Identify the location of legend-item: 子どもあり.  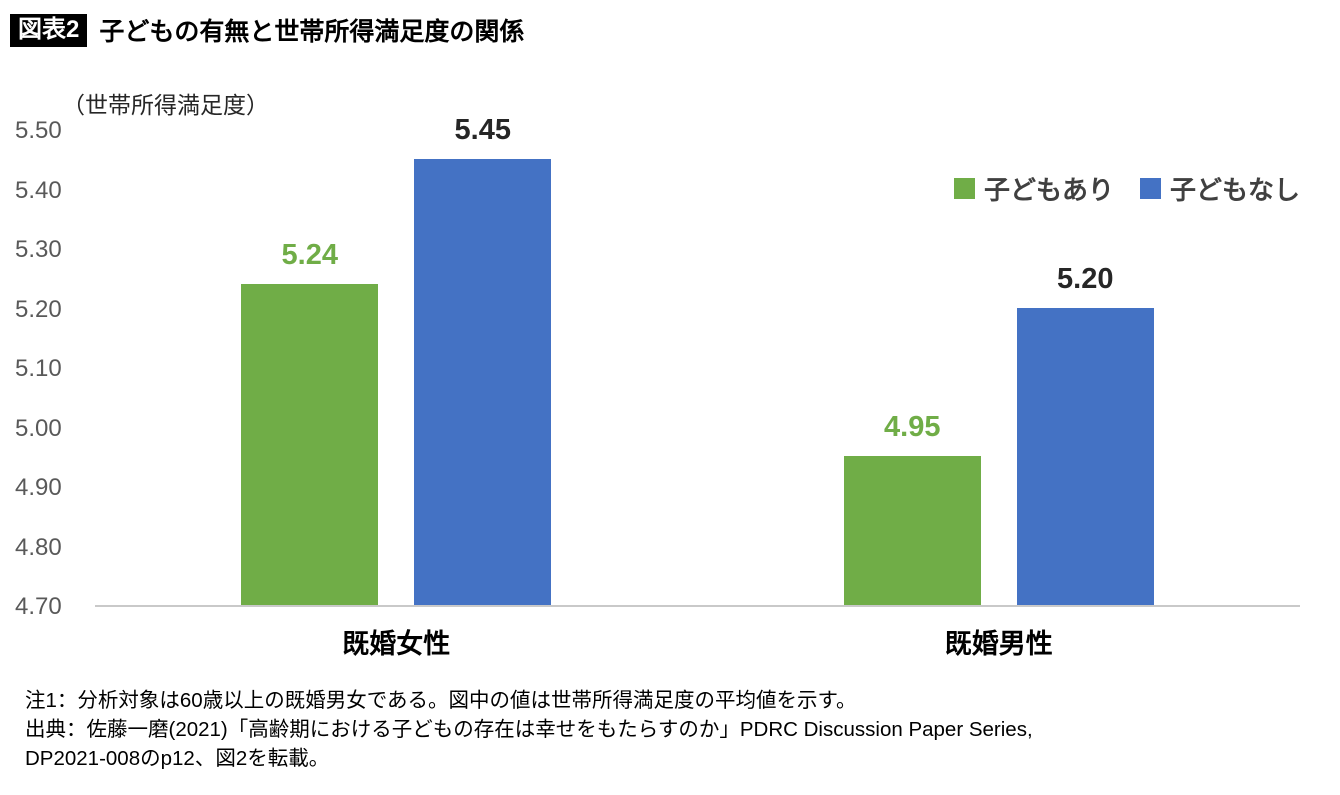
(1033, 188).